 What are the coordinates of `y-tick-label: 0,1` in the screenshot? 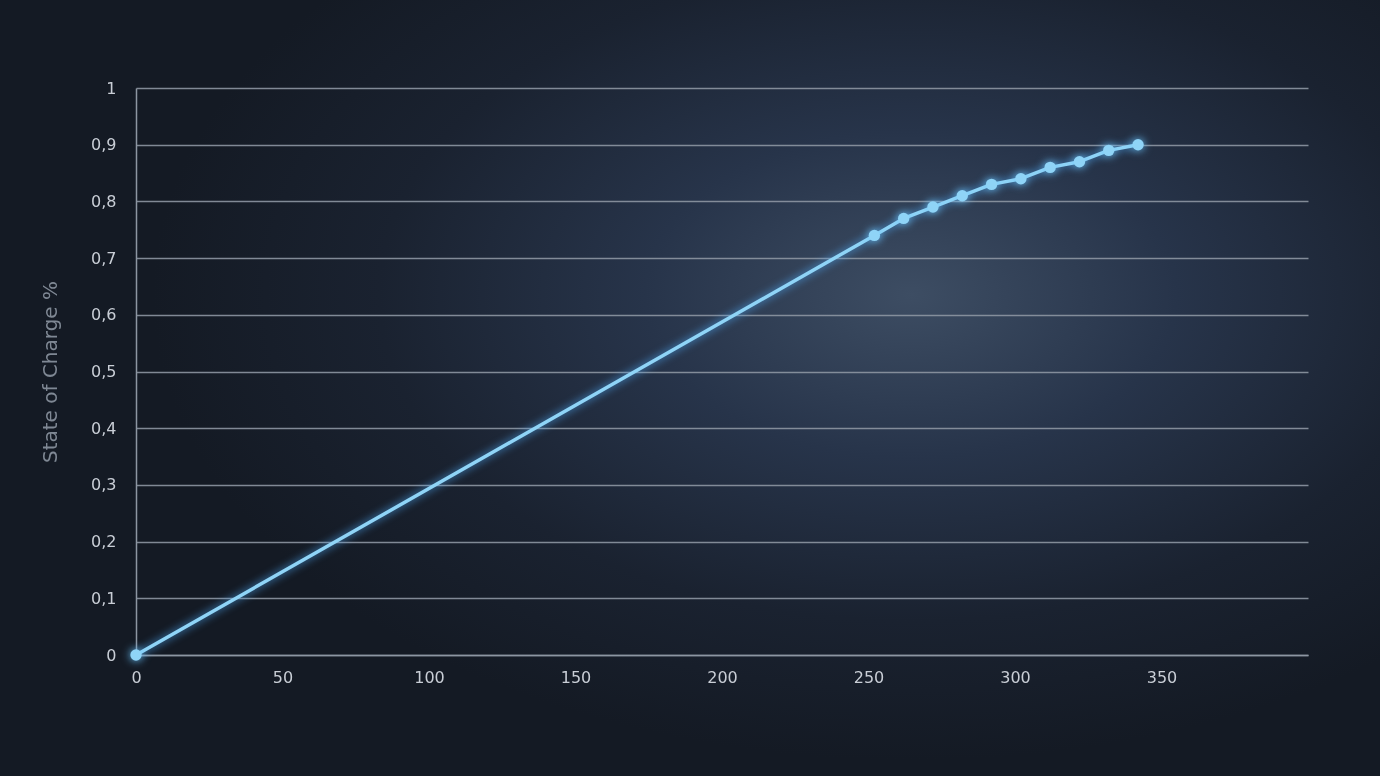 It's located at (104, 598).